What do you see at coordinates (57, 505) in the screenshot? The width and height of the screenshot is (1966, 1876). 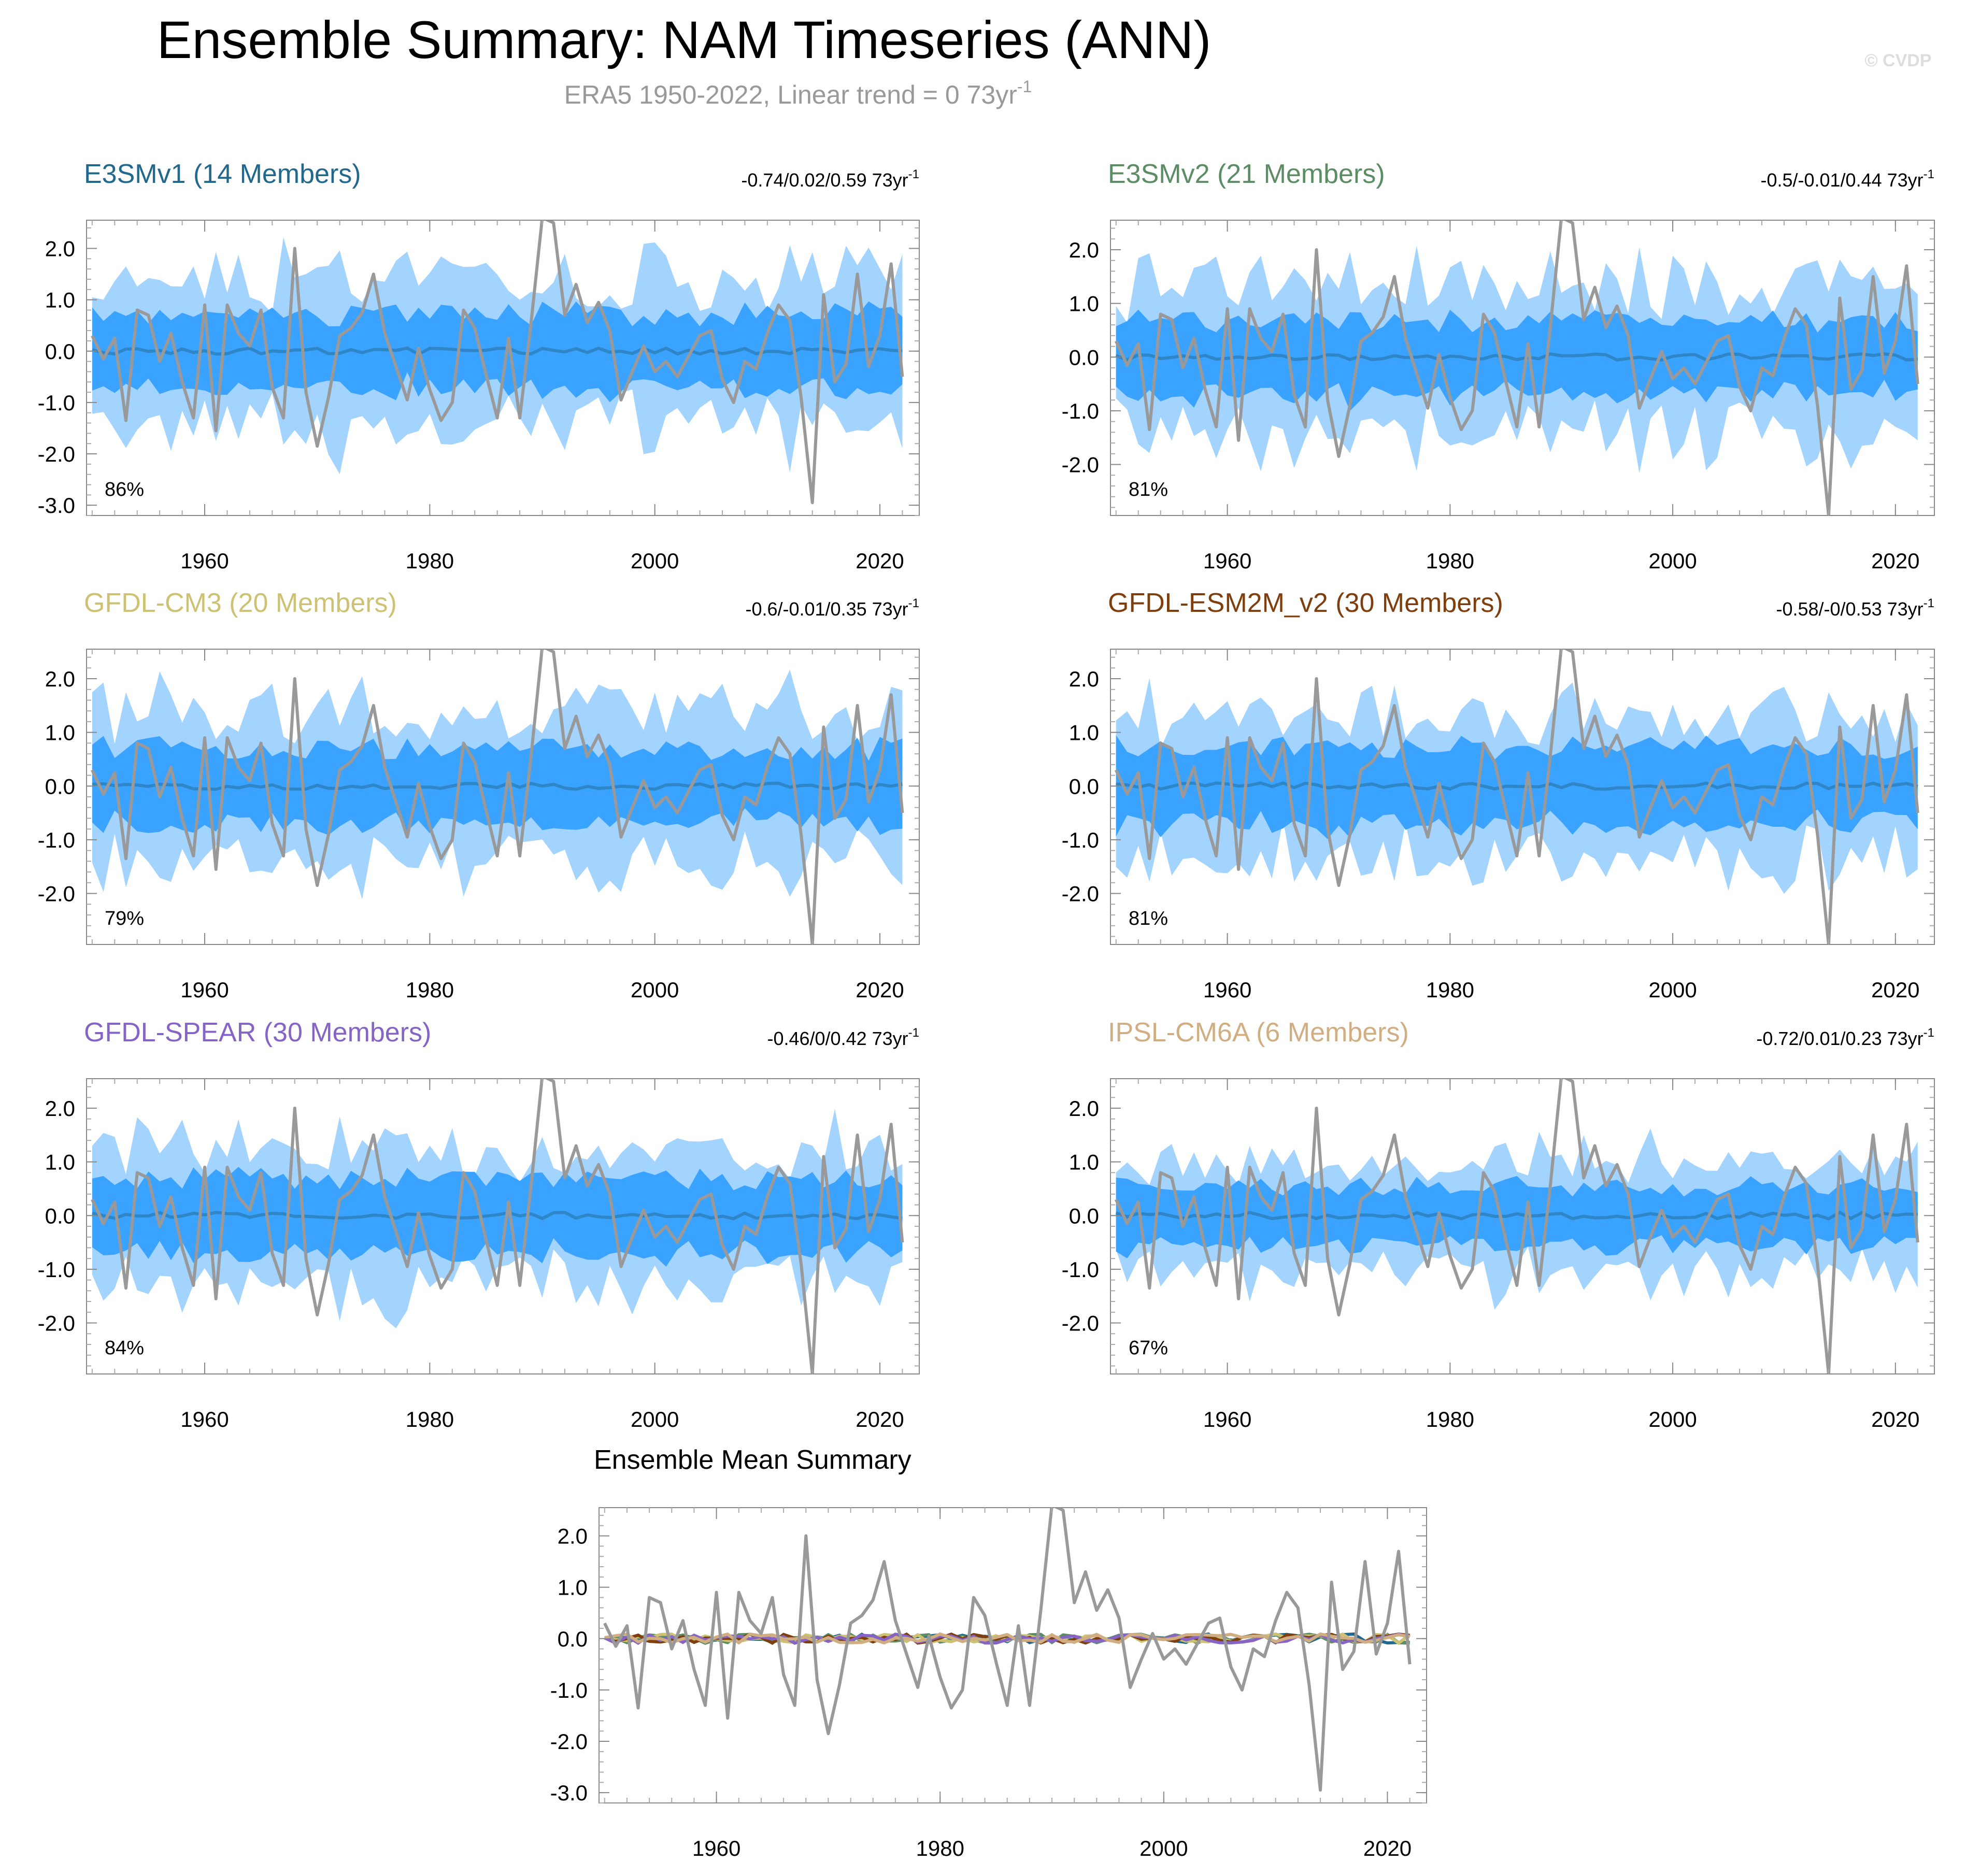 I see `y-tick-label: -3.0` at bounding box center [57, 505].